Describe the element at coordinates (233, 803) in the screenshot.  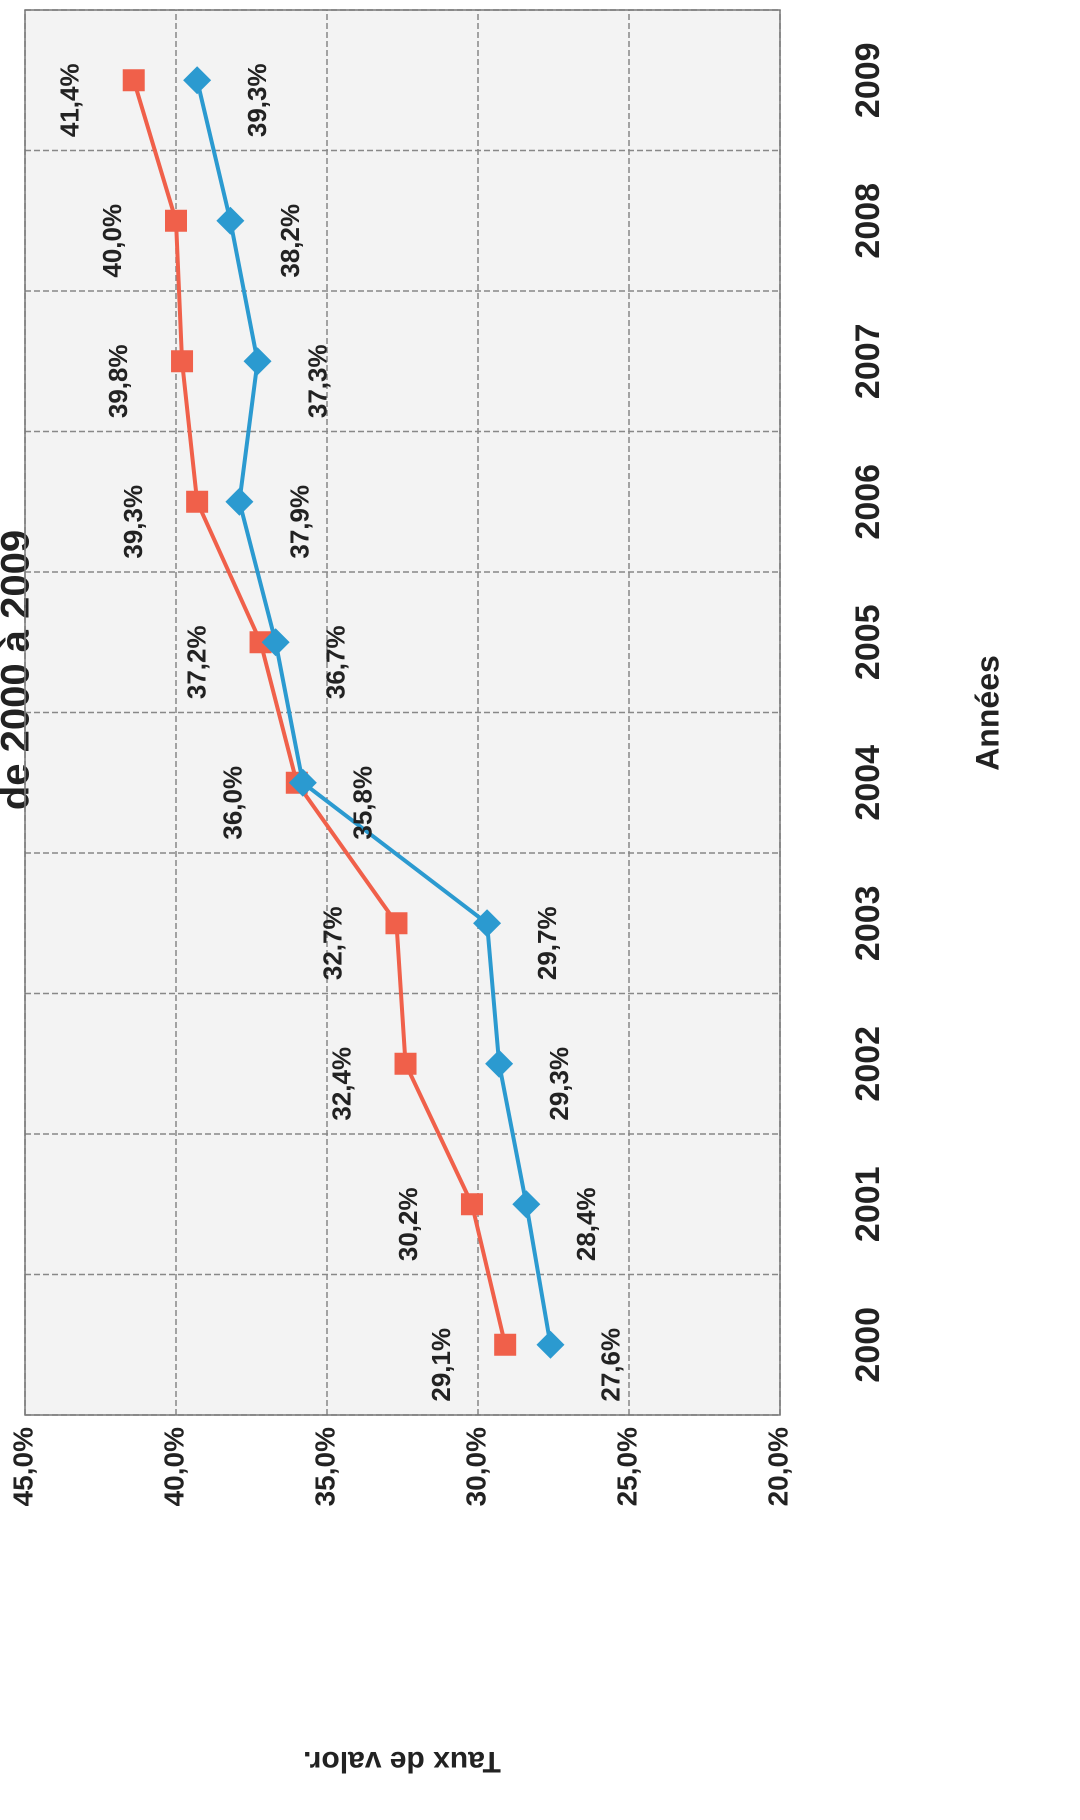
I see `data-label: 36,0%` at that location.